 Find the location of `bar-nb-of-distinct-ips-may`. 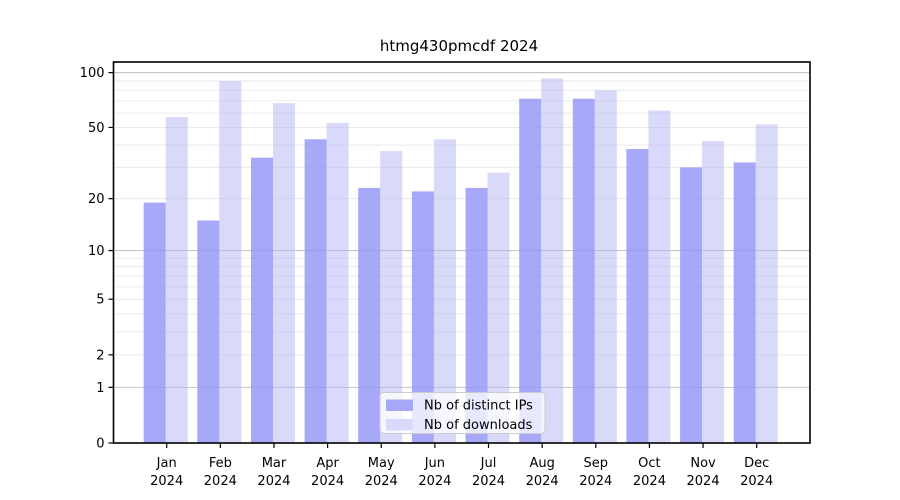

bar-nb-of-distinct-ips-may is located at coordinates (369, 315).